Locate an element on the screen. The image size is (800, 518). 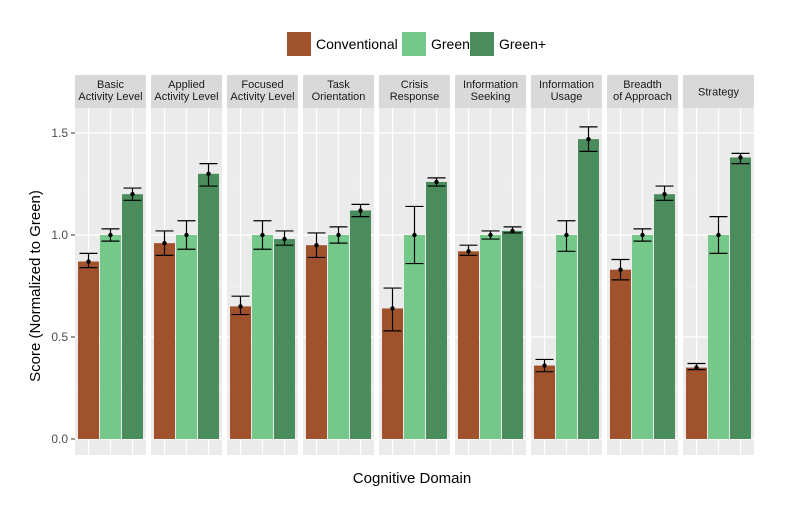
legend: Conventional Green Green+ is located at coordinates (416, 44).